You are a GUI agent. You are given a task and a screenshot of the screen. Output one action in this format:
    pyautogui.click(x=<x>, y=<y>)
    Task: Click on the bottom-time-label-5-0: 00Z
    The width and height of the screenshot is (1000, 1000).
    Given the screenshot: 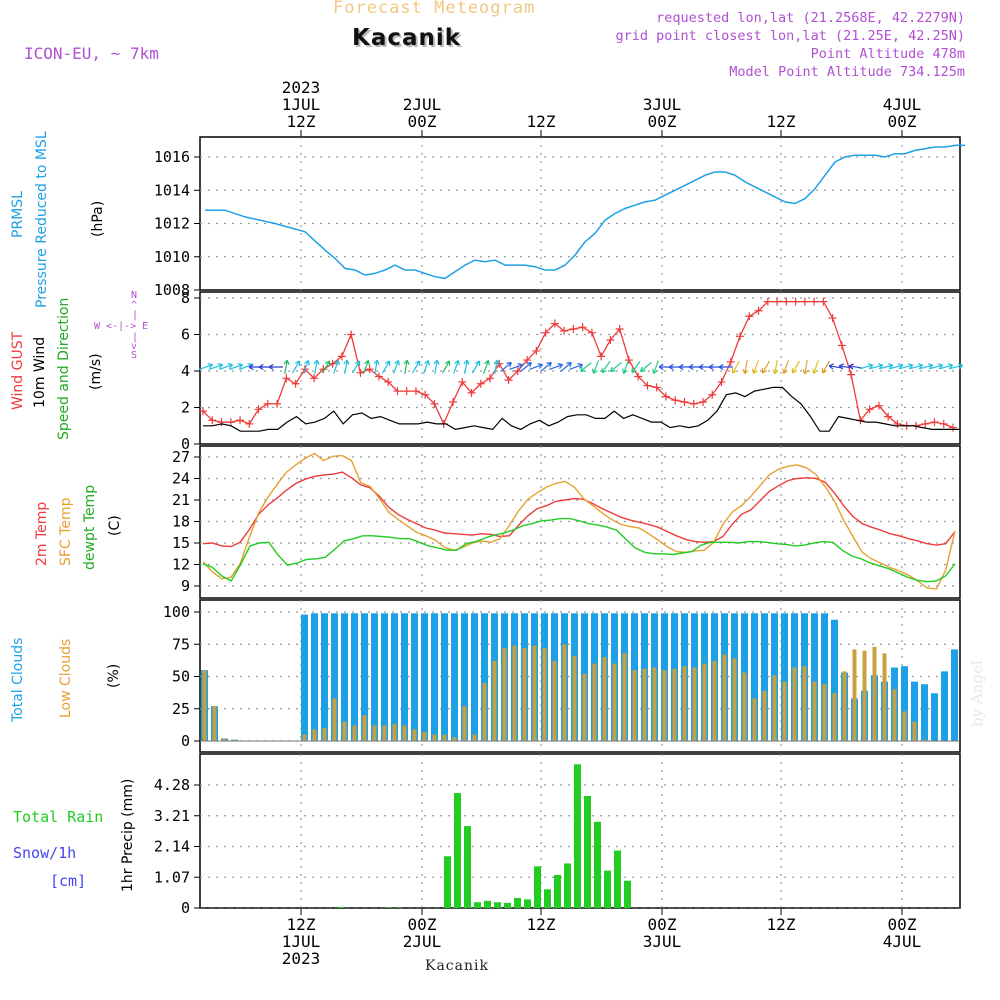 What is the action you would take?
    pyautogui.click(x=902, y=924)
    